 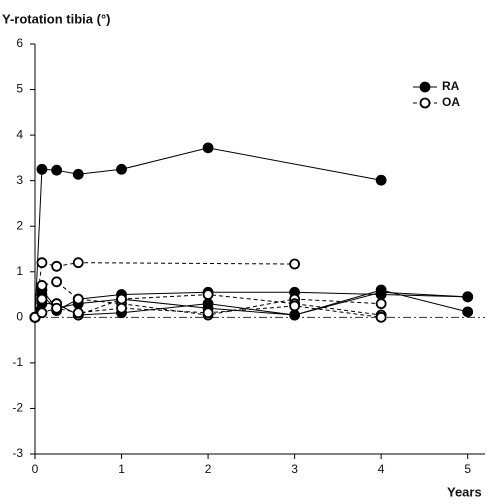 What do you see at coordinates (19, 225) in the screenshot?
I see `y-tick-label: 2` at bounding box center [19, 225].